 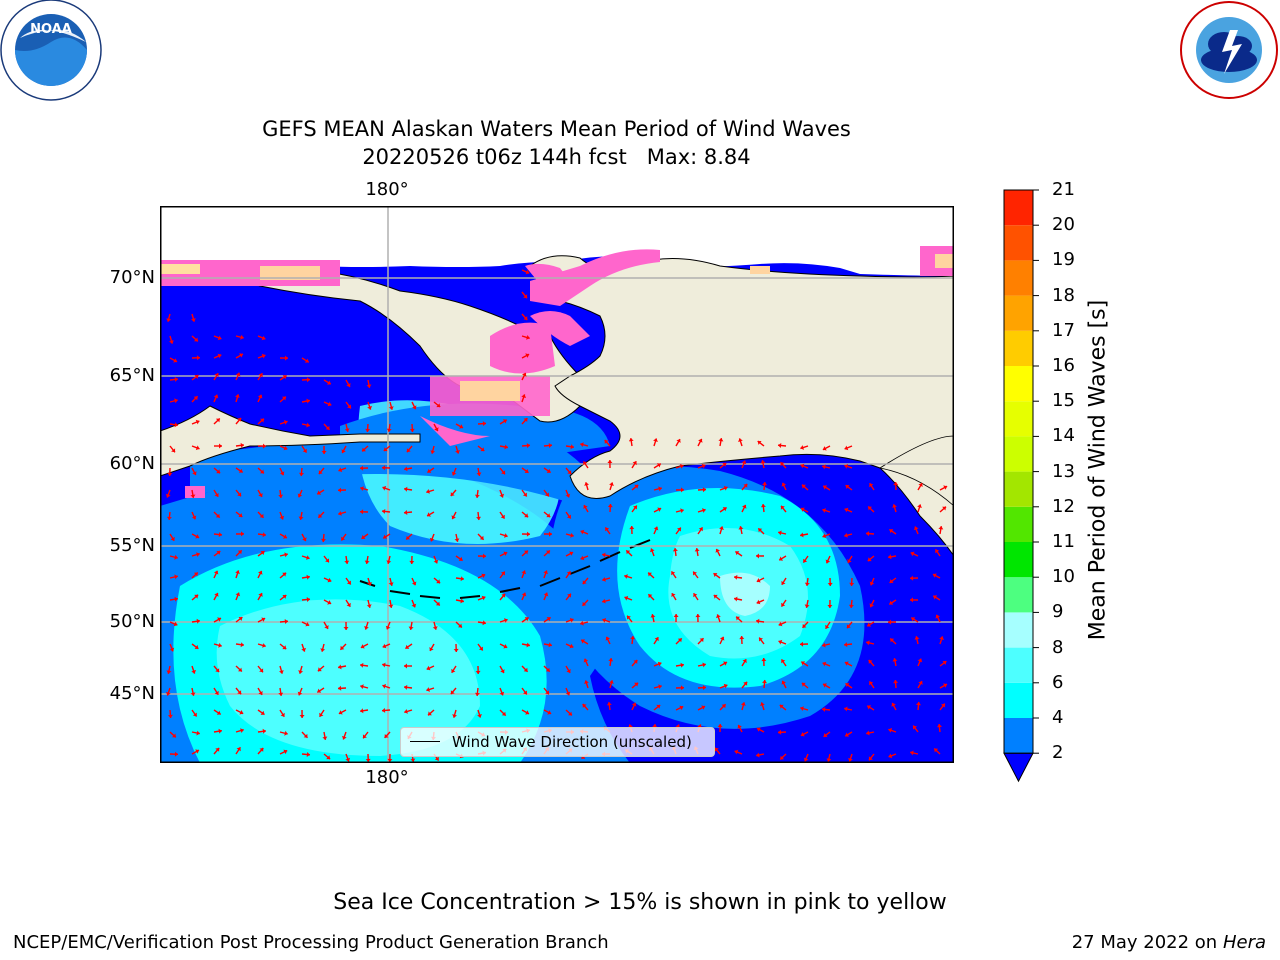 I want to click on colorbar-tick-label: 16, so click(x=1063, y=365).